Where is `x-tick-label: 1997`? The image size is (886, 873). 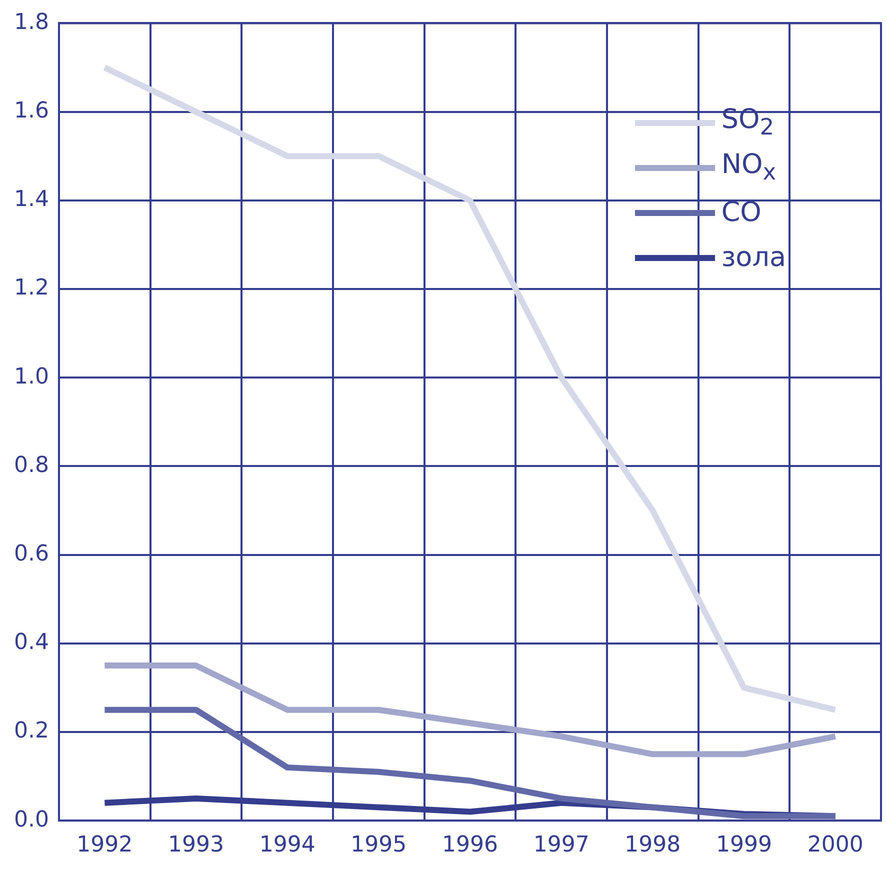
x-tick-label: 1997 is located at coordinates (561, 845).